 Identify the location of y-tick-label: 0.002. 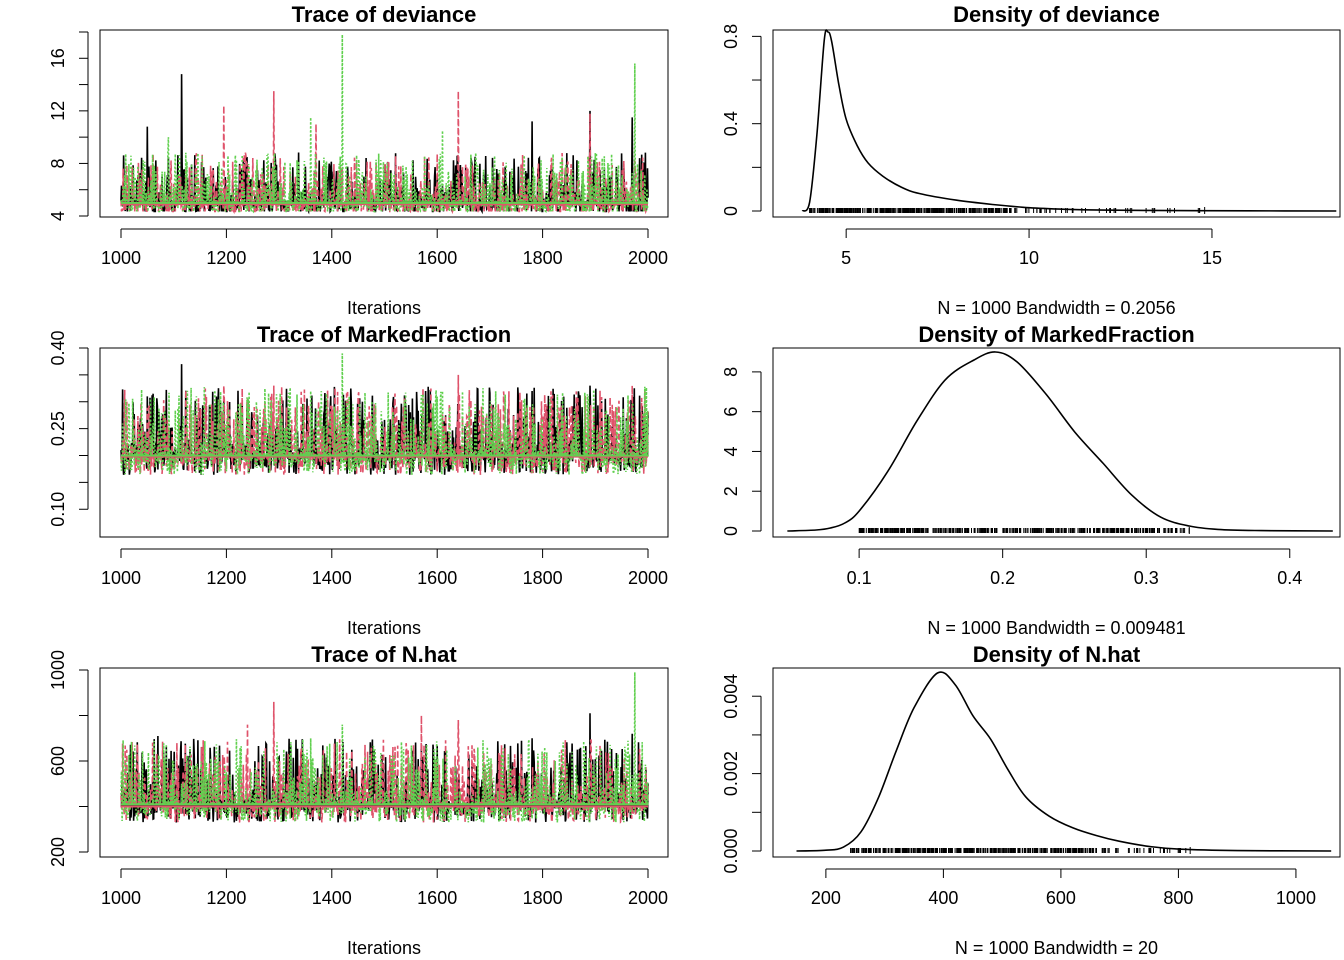
(731, 773).